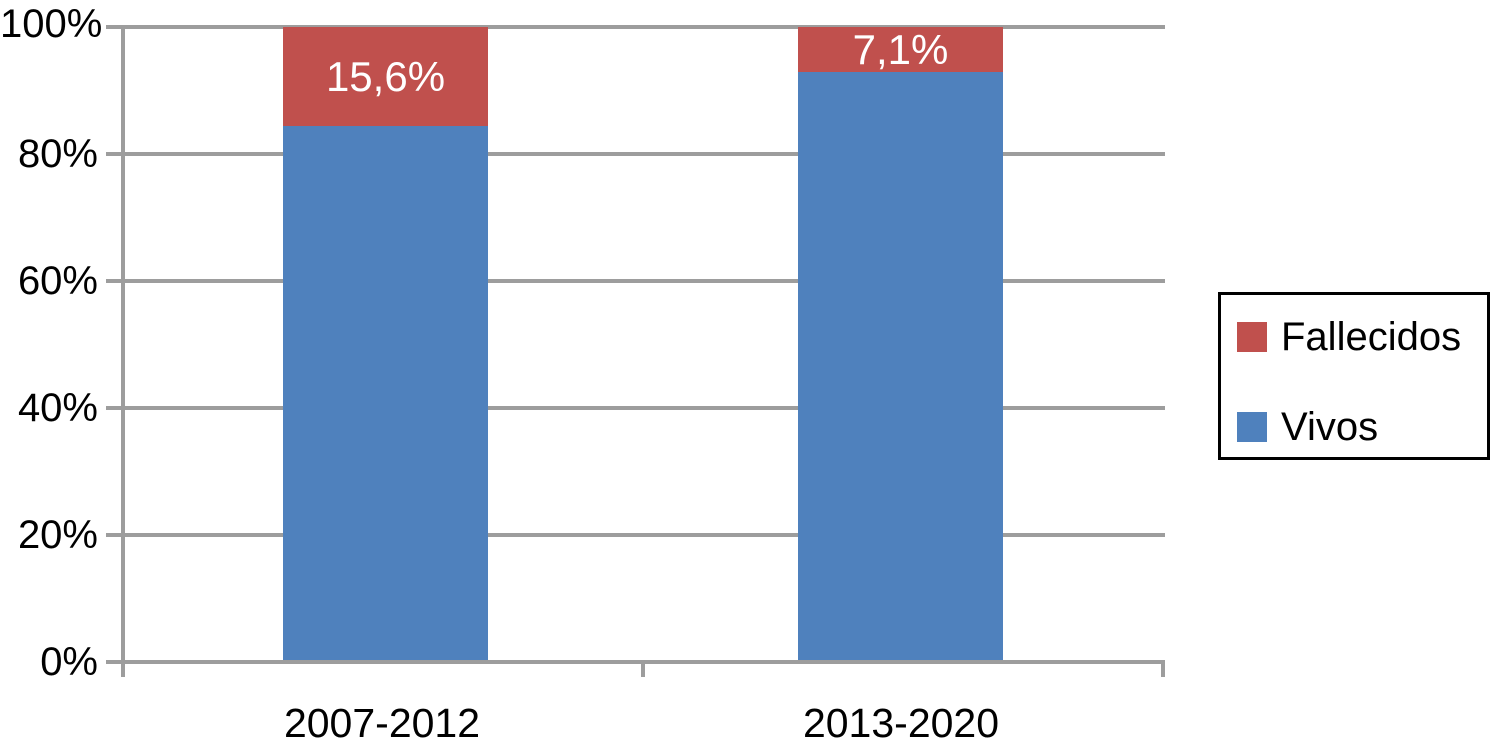  I want to click on legend-swatch-fallecidos, so click(1252, 337).